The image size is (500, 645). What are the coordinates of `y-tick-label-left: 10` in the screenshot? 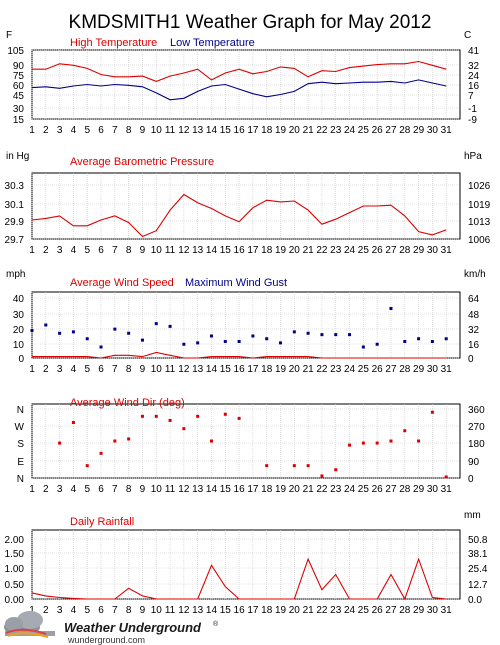 It's located at (19, 345).